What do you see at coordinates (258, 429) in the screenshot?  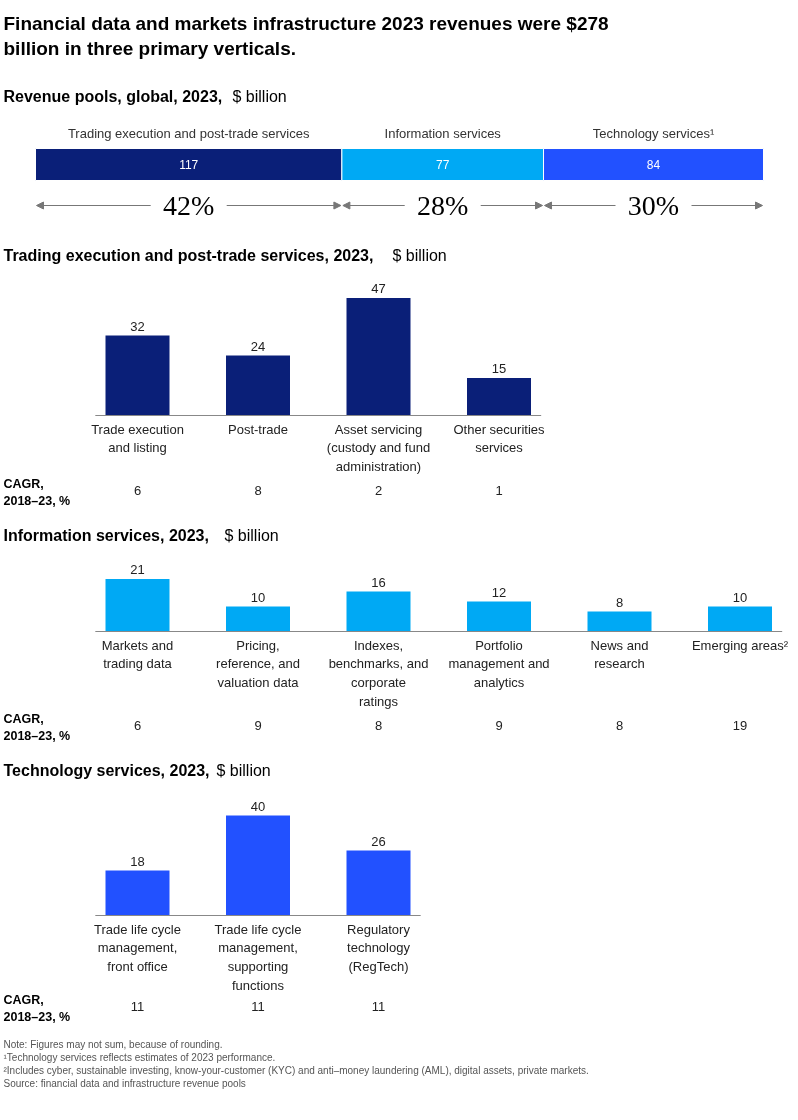 I see `x-tick-label: Post-trade` at bounding box center [258, 429].